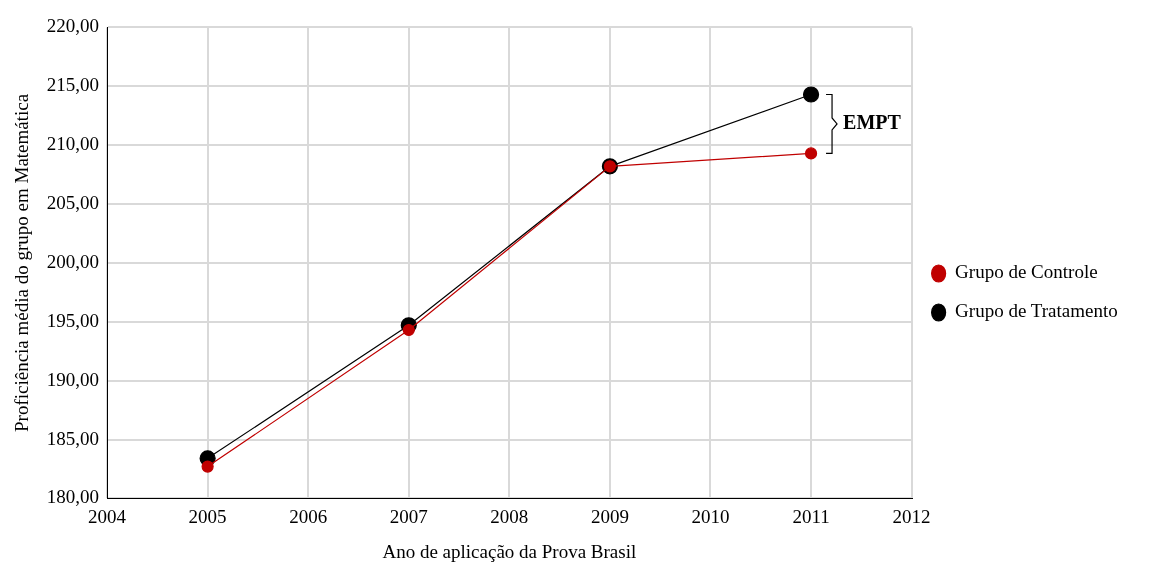  Describe the element at coordinates (73, 379) in the screenshot. I see `y-tick-label: 190,00` at that location.